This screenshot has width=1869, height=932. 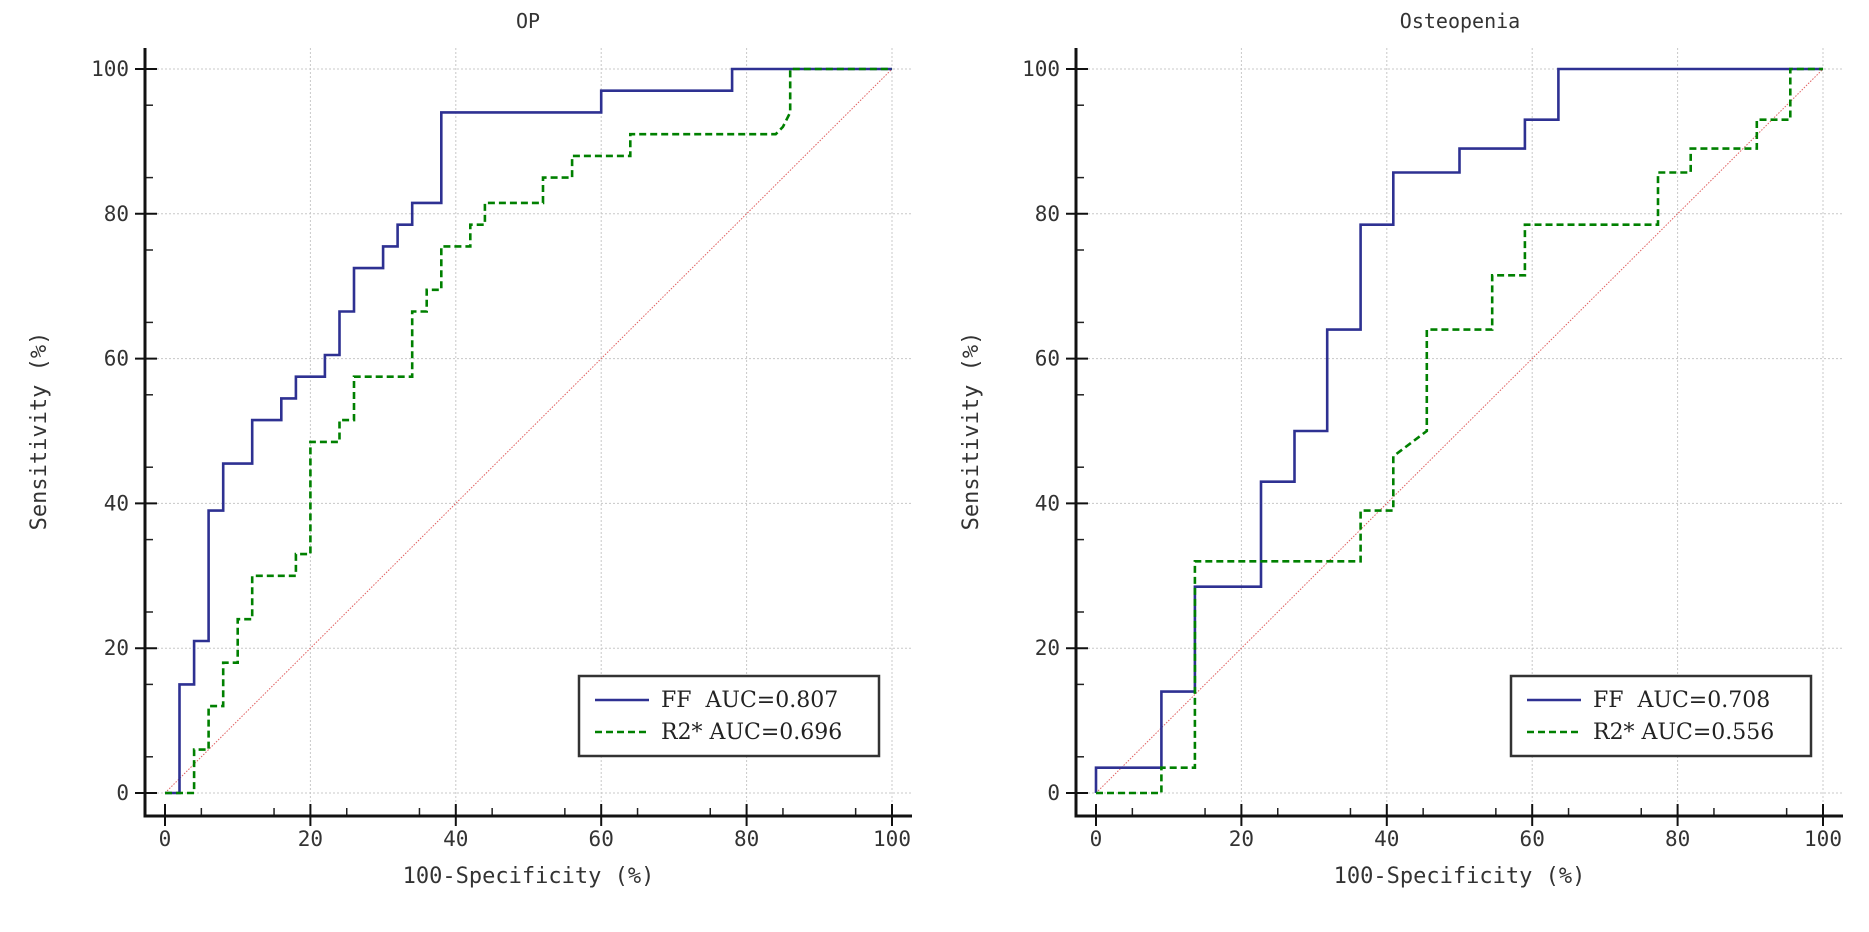 I want to click on chart-title: Osteopenia, so click(x=1460, y=21).